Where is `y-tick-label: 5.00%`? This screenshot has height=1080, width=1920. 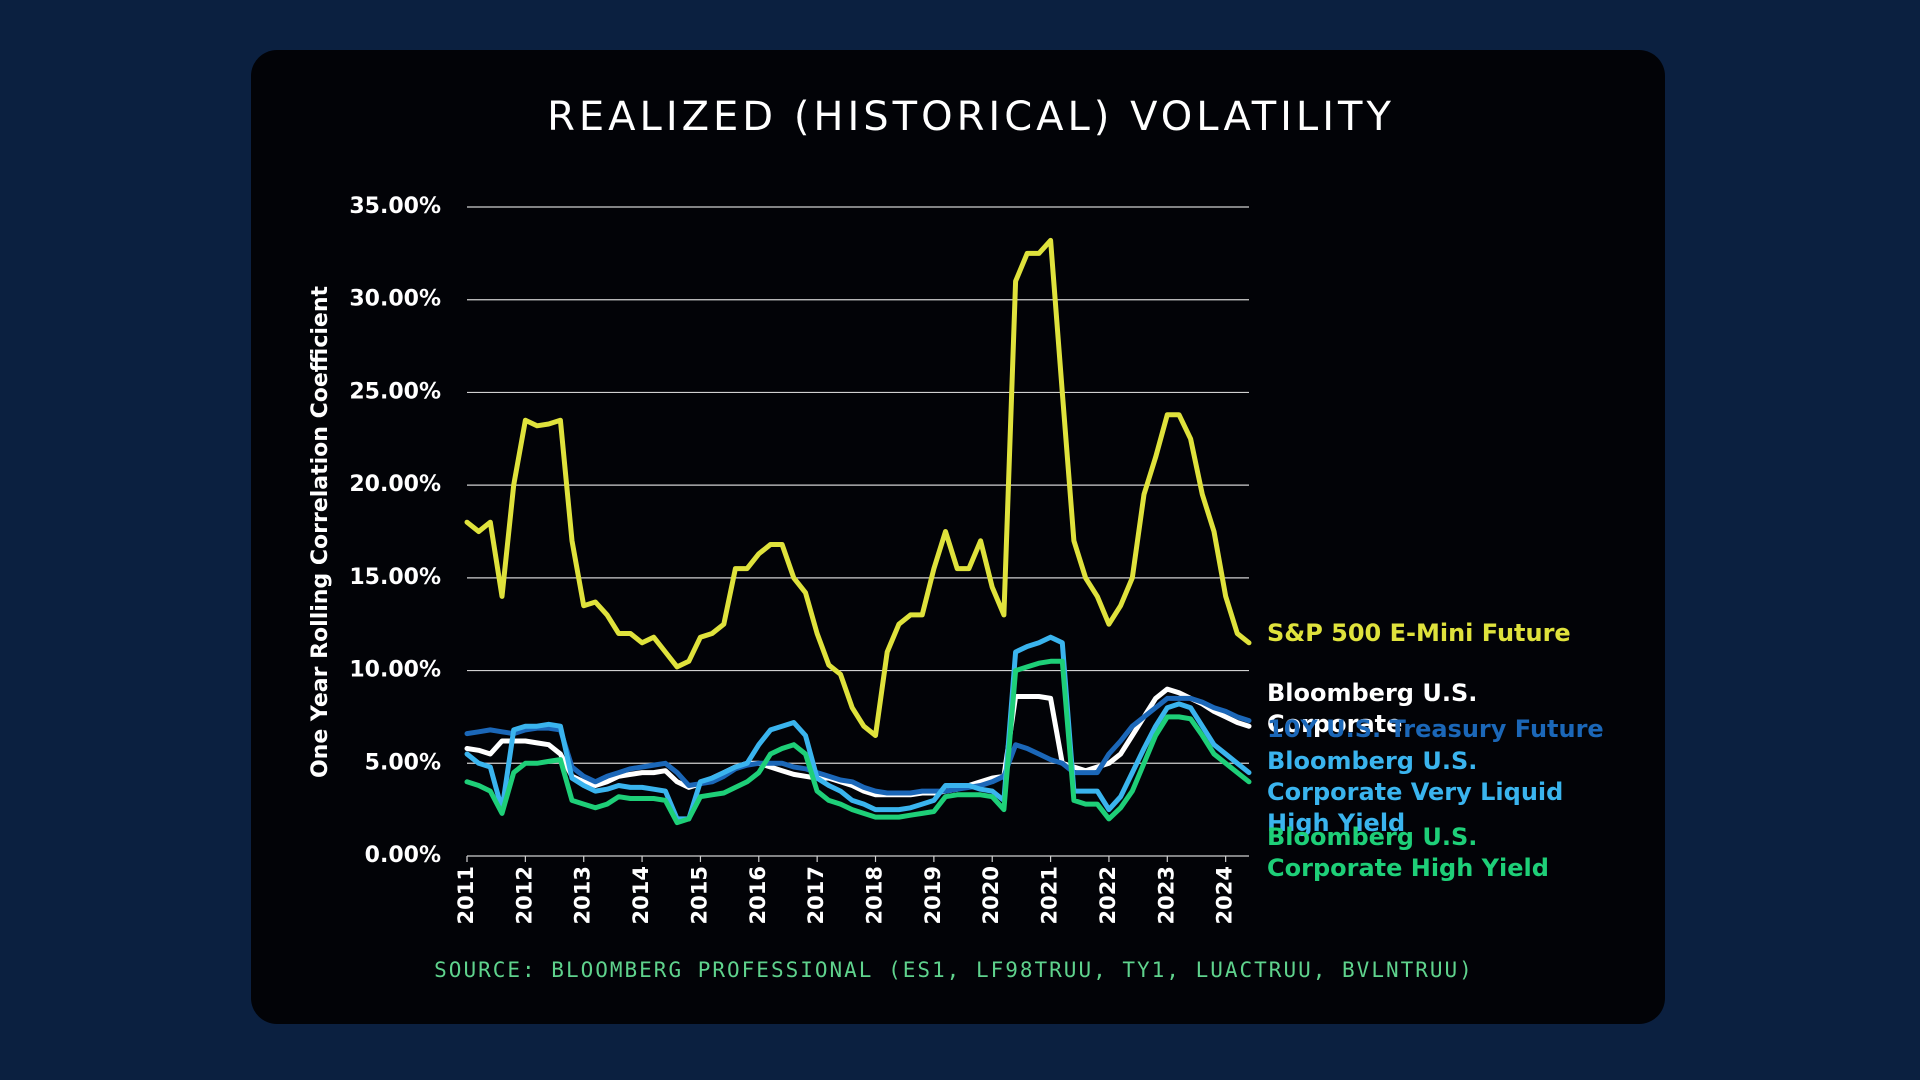
y-tick-label: 5.00% is located at coordinates (403, 762).